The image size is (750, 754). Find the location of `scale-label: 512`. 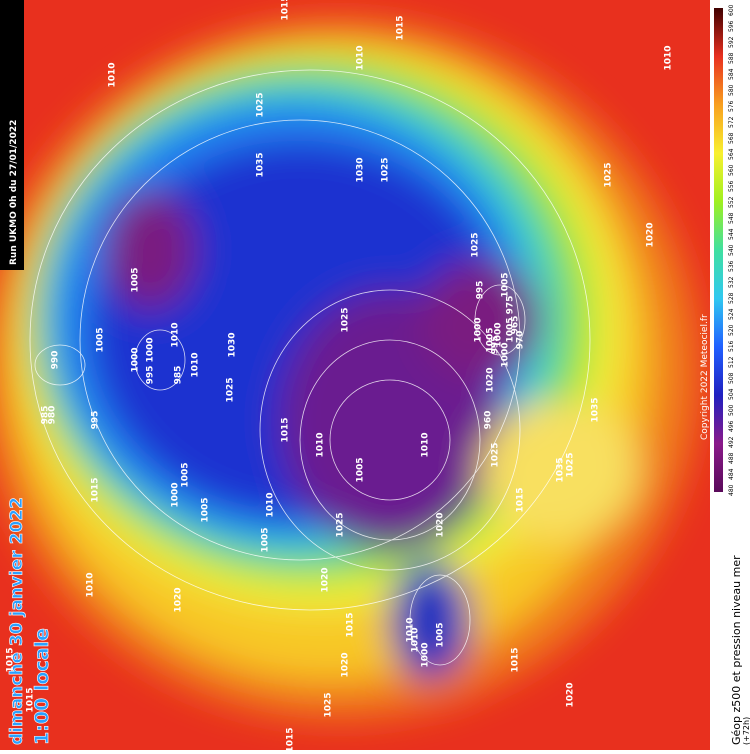

scale-label: 512 is located at coordinates (731, 362).